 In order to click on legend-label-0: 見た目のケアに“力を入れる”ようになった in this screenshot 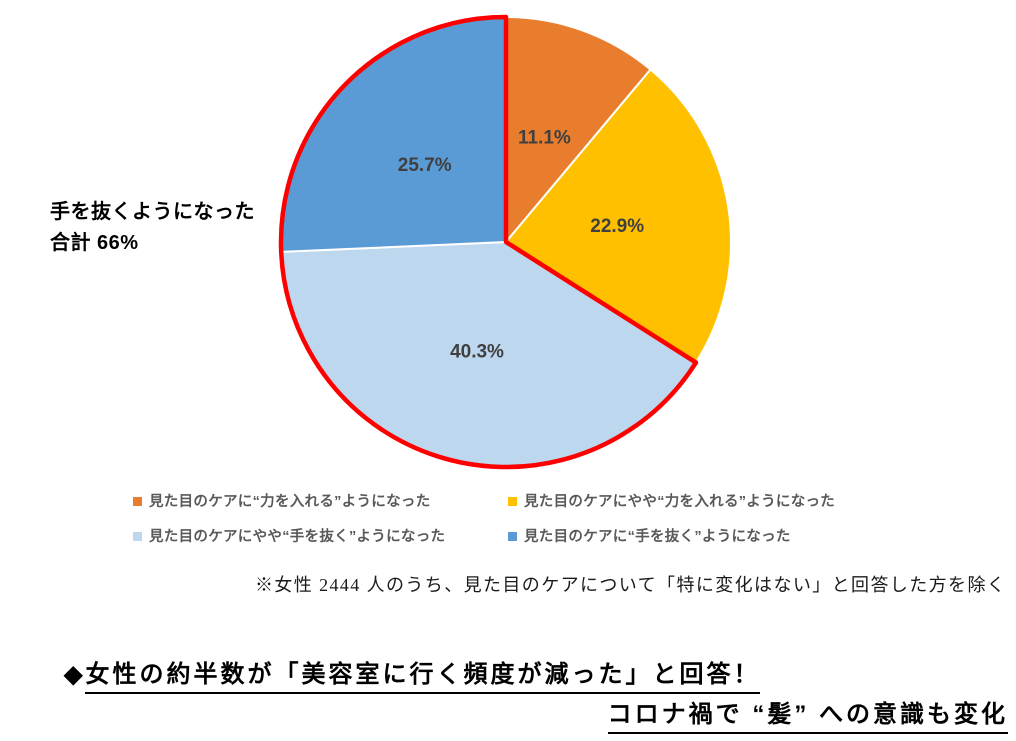, I will do `click(290, 502)`.